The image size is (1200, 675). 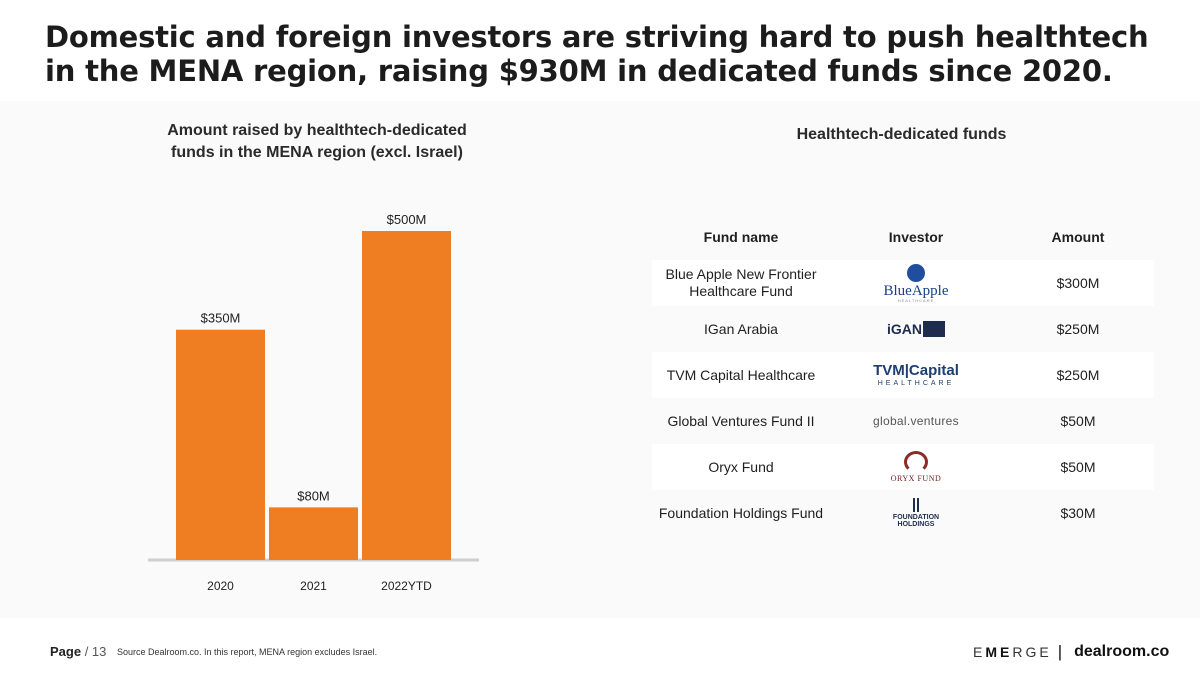 I want to click on igan-logo: iGAN, so click(x=916, y=329).